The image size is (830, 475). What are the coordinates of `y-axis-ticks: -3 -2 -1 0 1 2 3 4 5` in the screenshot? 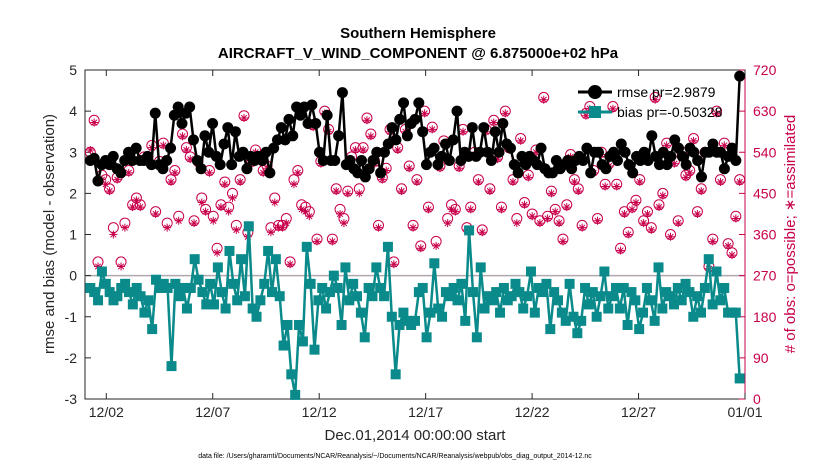 It's located at (78, 234).